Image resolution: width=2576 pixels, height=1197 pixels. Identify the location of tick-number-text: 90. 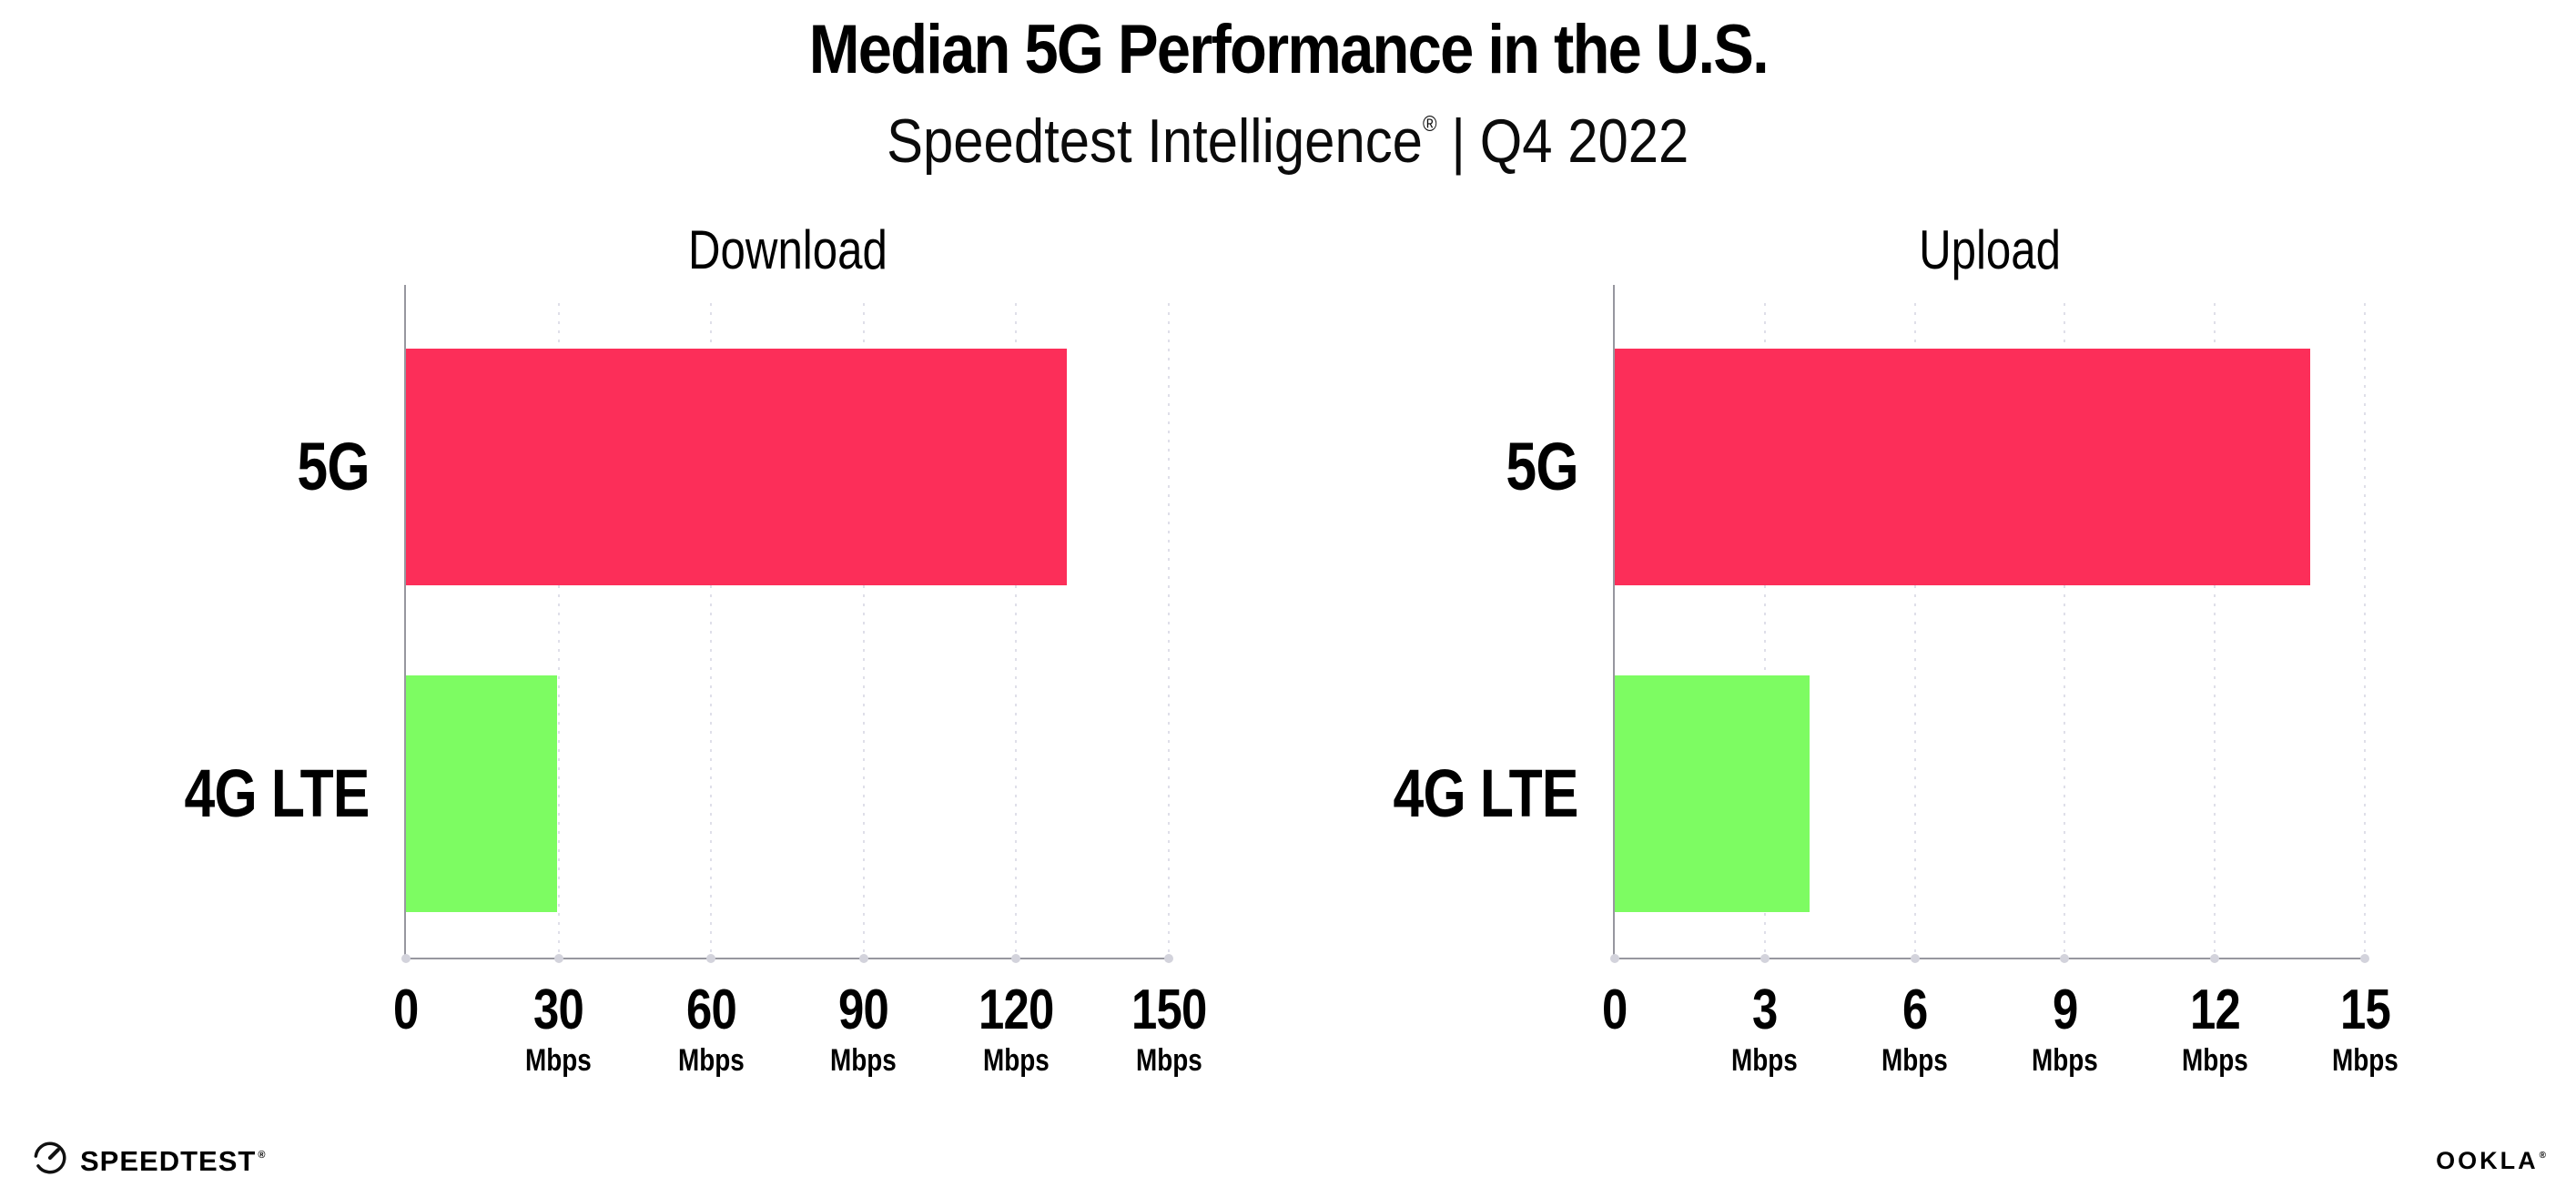
(863, 1010).